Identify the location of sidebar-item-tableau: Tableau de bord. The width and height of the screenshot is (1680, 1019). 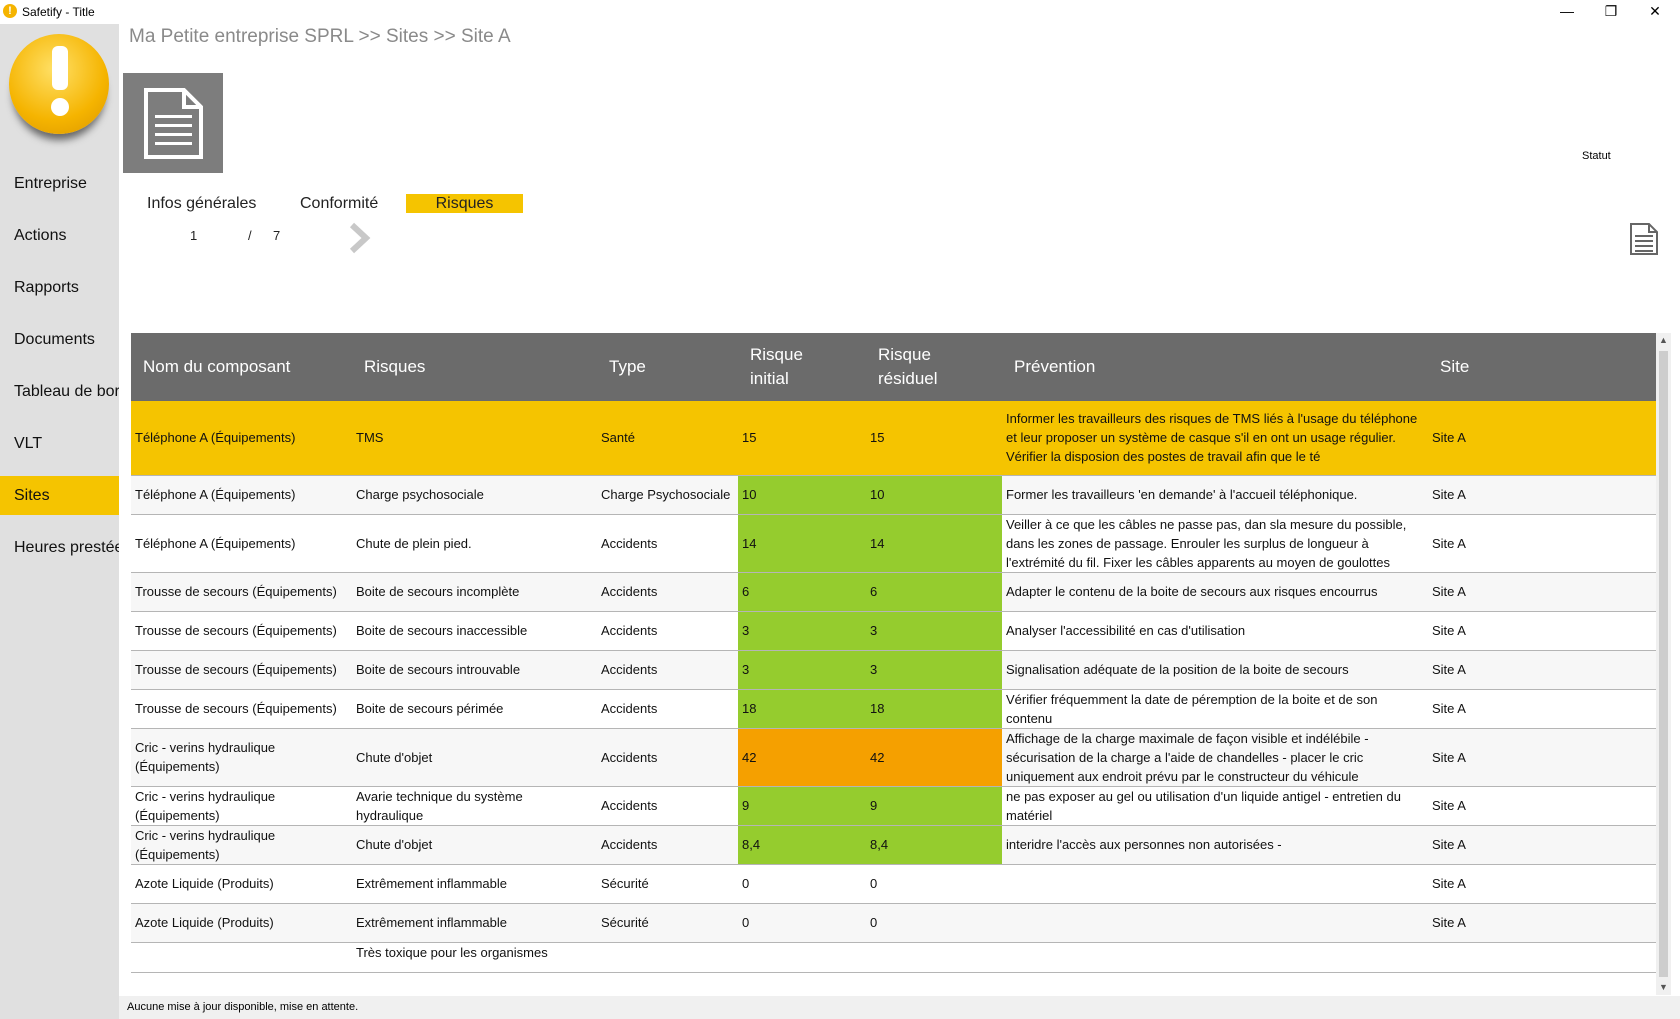
(66, 391).